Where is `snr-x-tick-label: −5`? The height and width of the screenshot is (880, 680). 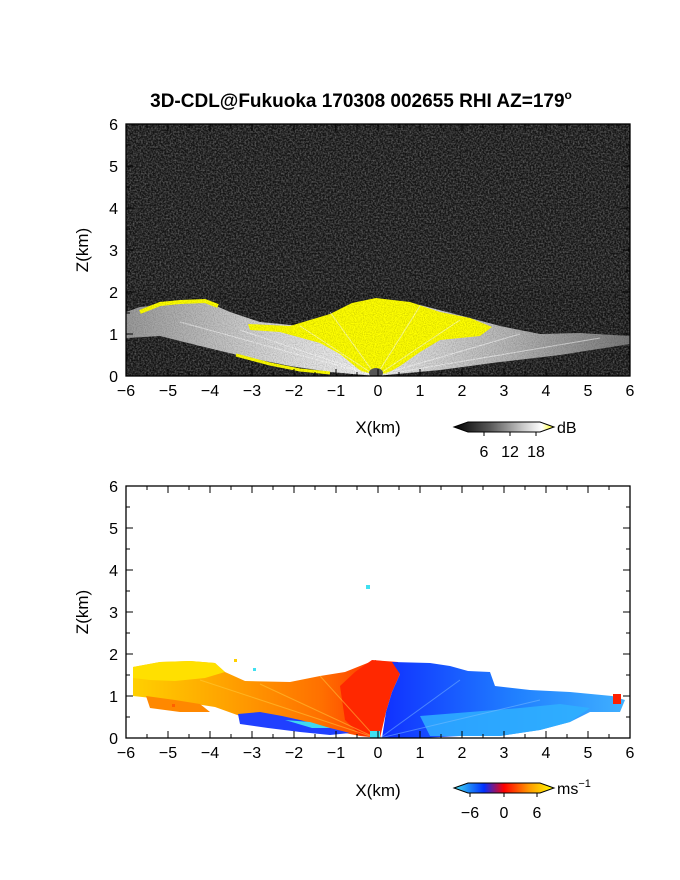 snr-x-tick-label: −5 is located at coordinates (168, 391).